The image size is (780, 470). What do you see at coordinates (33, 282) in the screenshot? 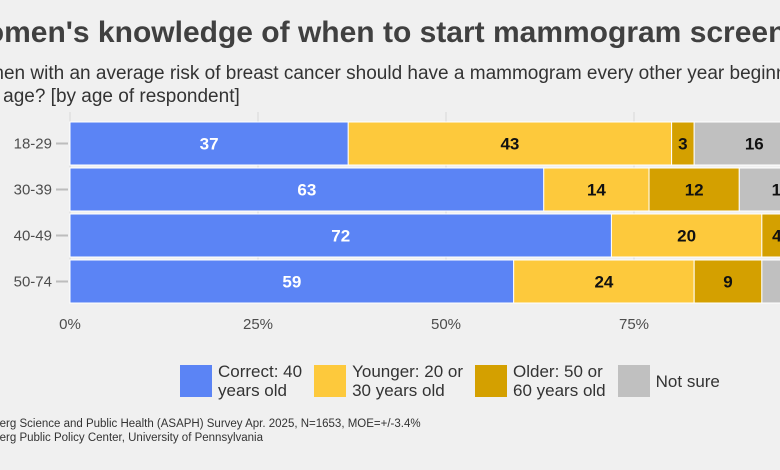
I see `y-tick-label: 50-74` at bounding box center [33, 282].